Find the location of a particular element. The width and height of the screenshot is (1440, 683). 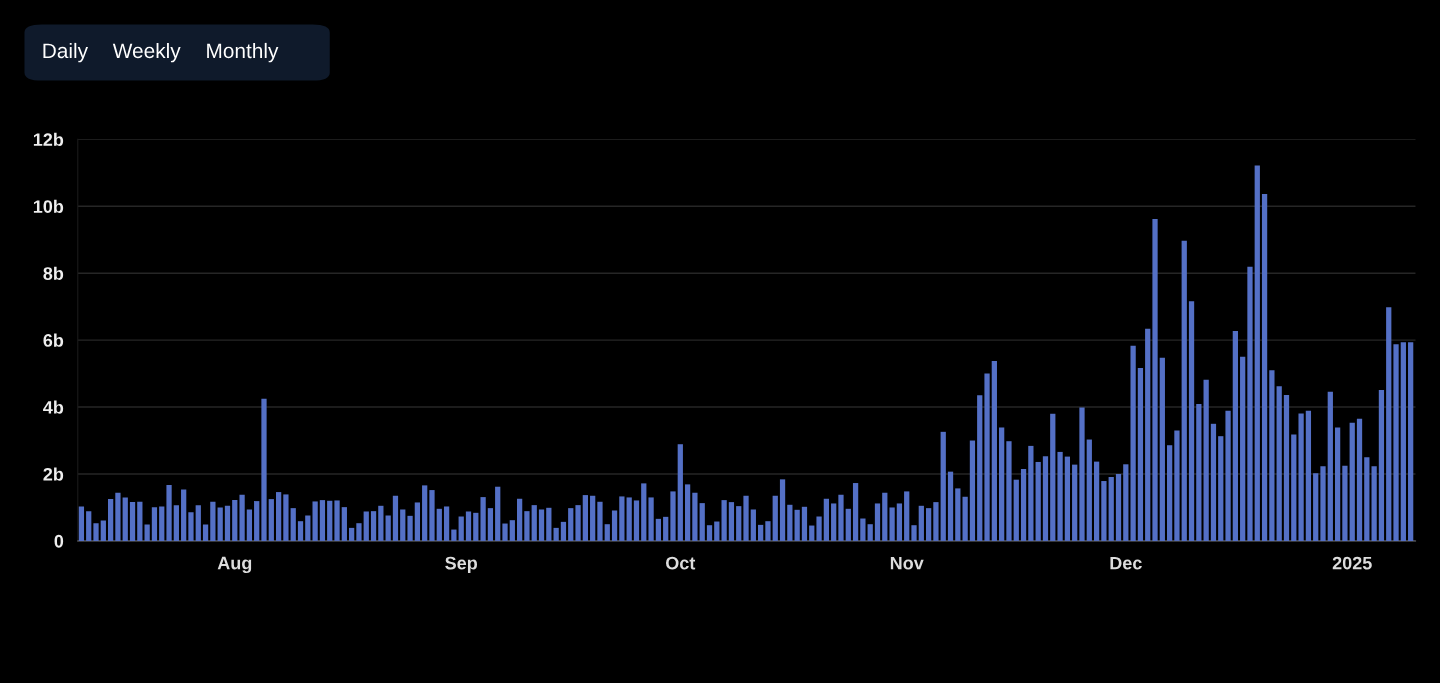

x-tick-label: Oct is located at coordinates (680, 563).